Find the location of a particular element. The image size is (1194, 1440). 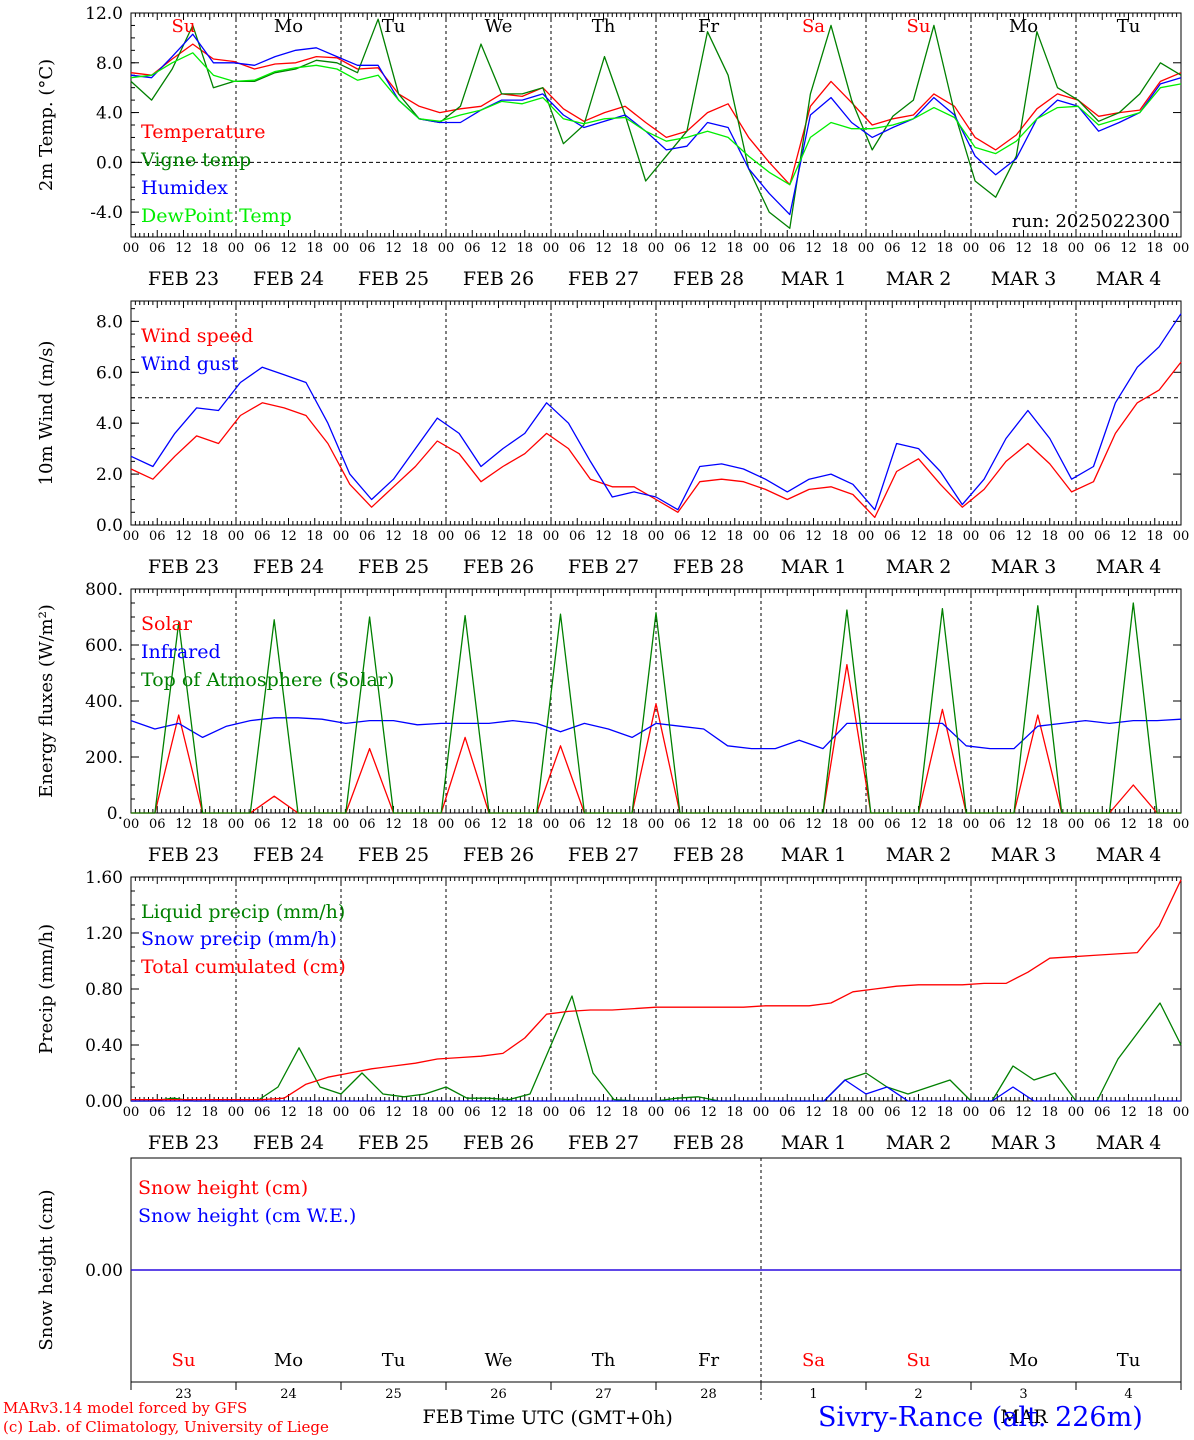

station-name: Sivry-Rance (alt. 226m) is located at coordinates (980, 1417).